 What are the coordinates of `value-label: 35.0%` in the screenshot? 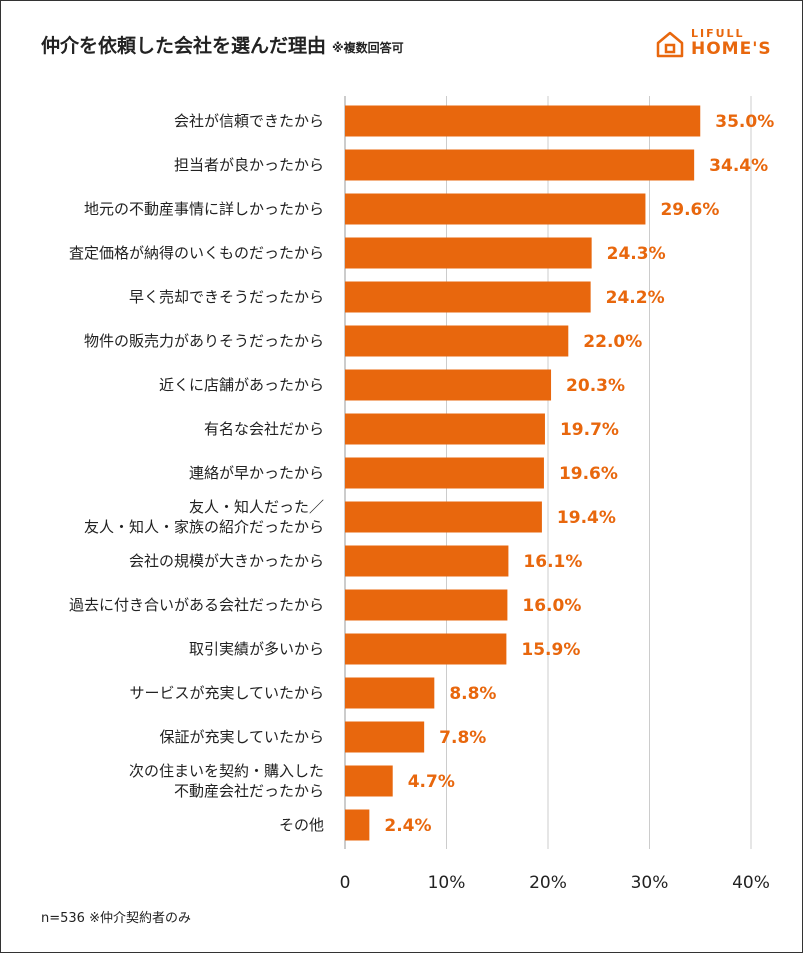 It's located at (744, 122).